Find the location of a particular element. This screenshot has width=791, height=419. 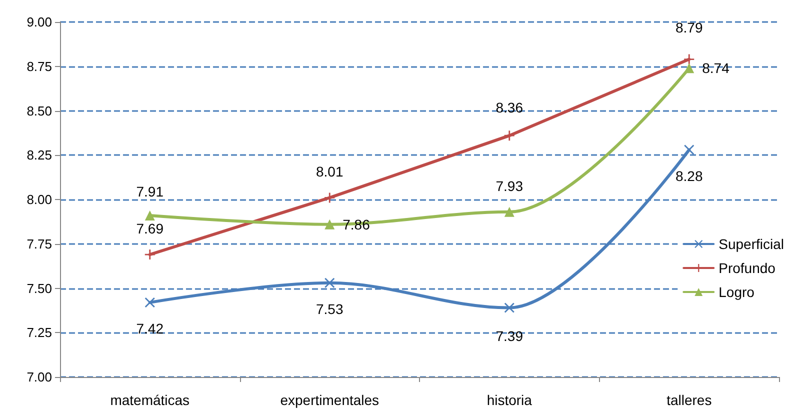

y-tick-label: 8.25 is located at coordinates (39, 155).